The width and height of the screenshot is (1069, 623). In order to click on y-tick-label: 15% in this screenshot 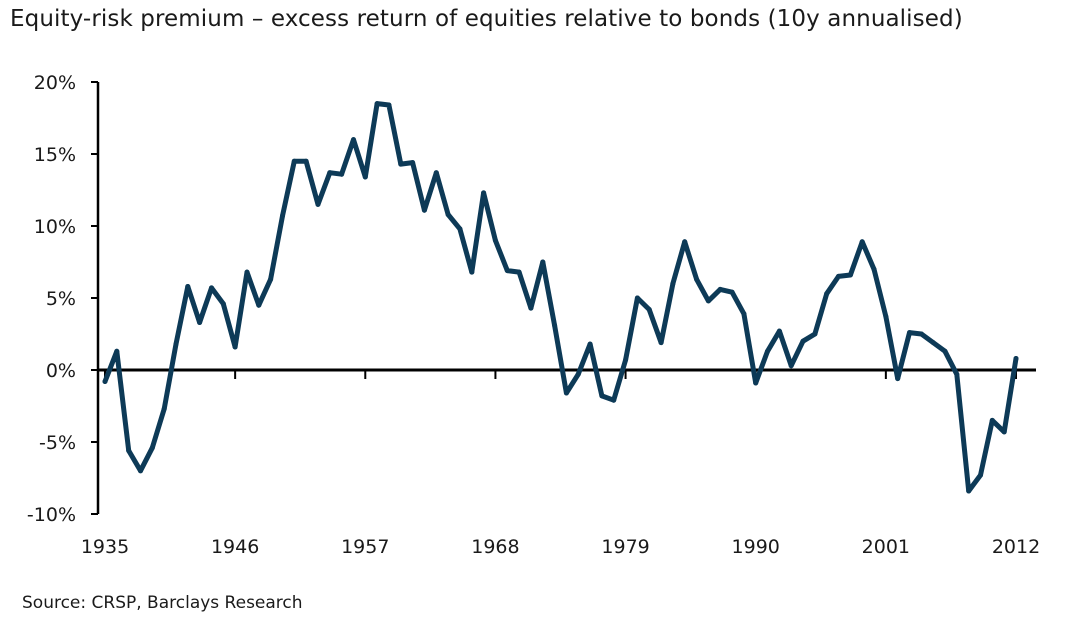, I will do `click(55, 155)`.